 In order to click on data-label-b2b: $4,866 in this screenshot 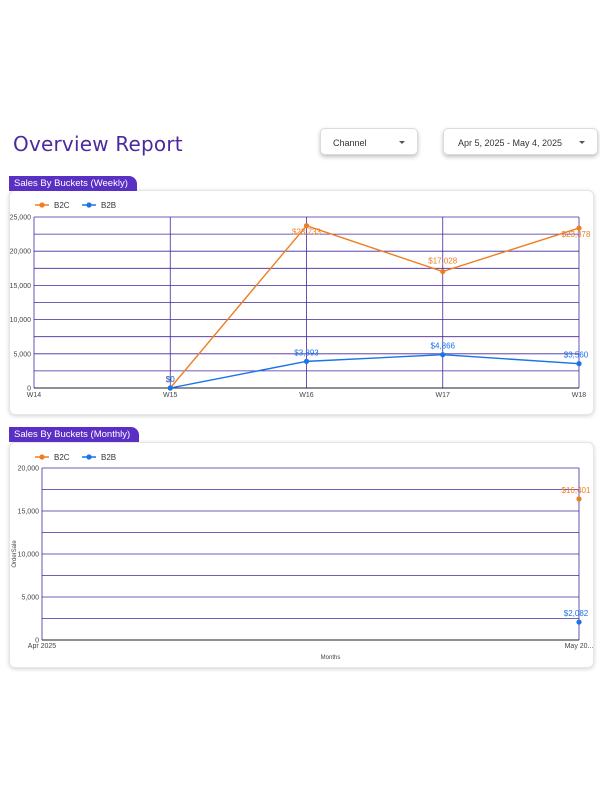, I will do `click(443, 346)`.